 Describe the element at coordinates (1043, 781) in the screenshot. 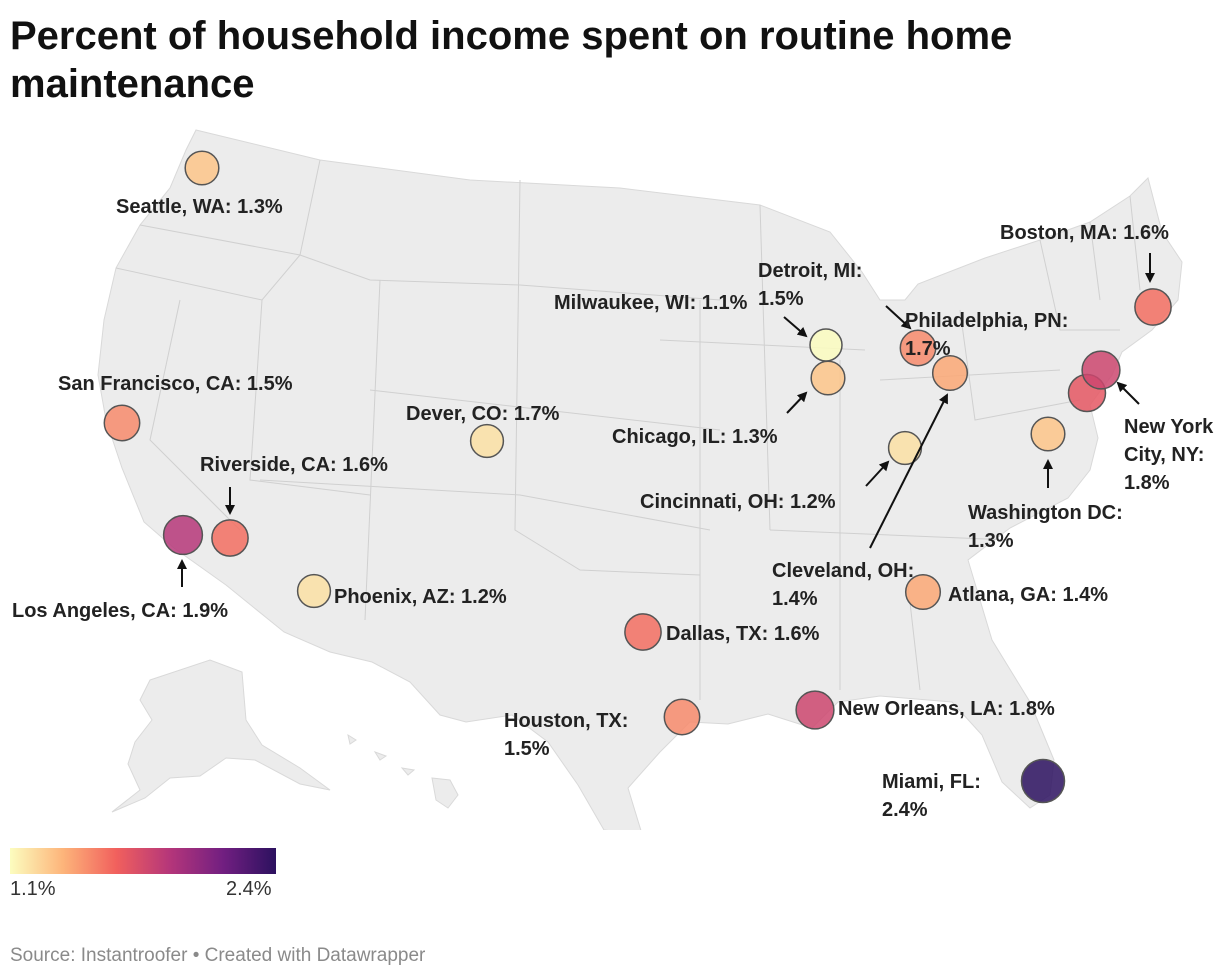

I see `city-marker-miami` at that location.